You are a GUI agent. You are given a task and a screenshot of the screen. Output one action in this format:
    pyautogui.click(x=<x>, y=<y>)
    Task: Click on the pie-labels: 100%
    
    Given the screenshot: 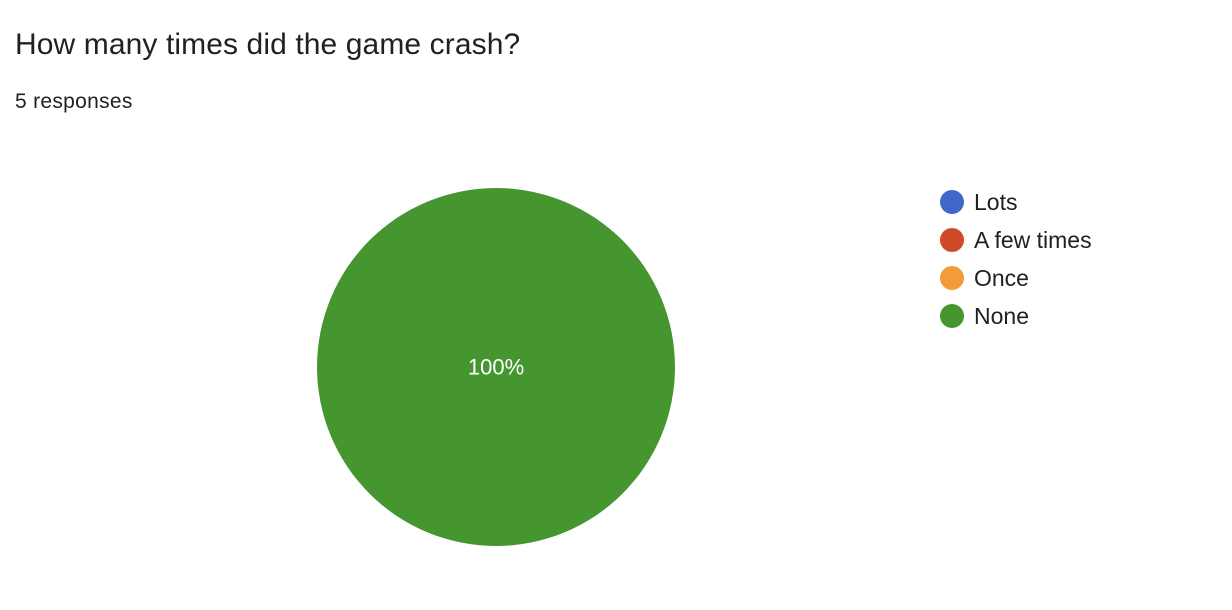 What is the action you would take?
    pyautogui.click(x=496, y=367)
    